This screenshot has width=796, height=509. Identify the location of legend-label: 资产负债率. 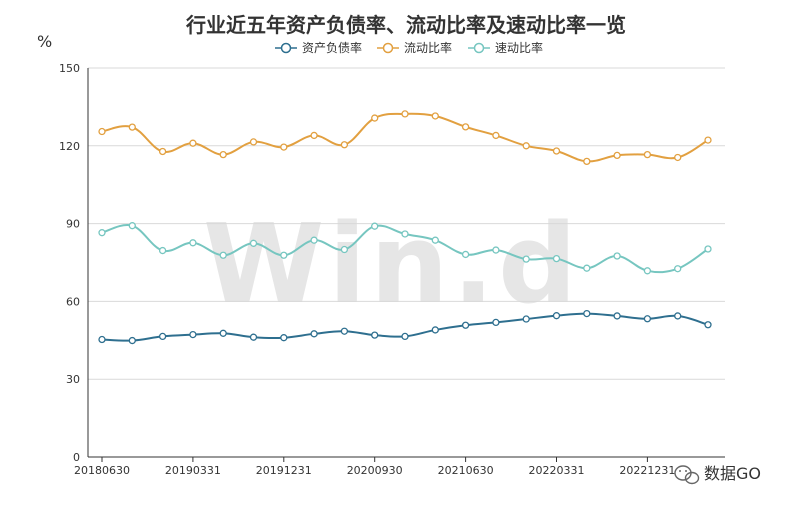
(332, 47).